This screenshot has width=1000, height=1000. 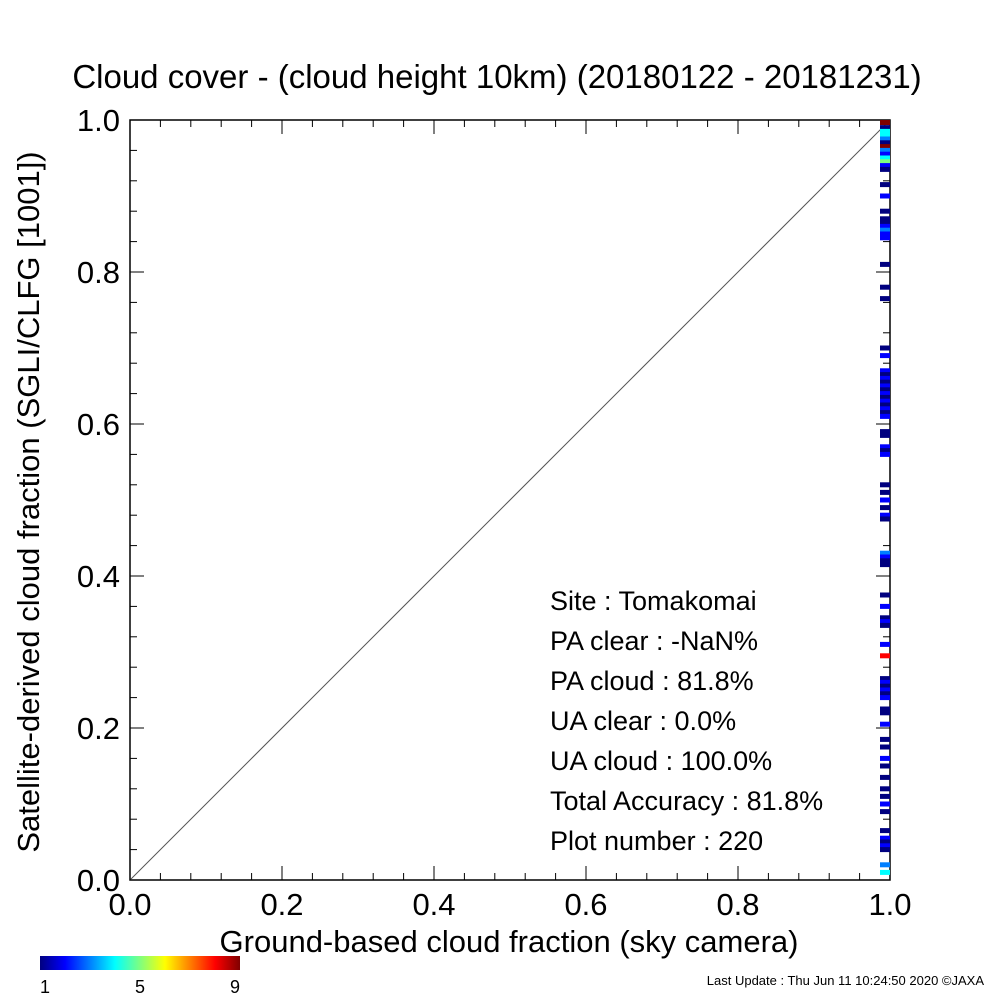 What do you see at coordinates (235, 987) in the screenshot?
I see `colorbar-tick-label: 9` at bounding box center [235, 987].